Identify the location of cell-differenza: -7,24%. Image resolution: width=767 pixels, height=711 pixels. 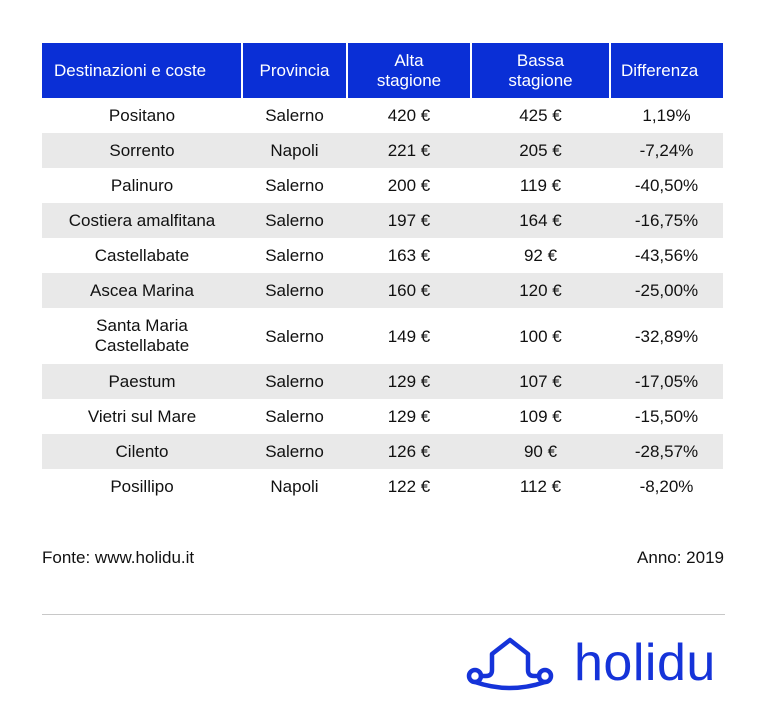
(666, 150).